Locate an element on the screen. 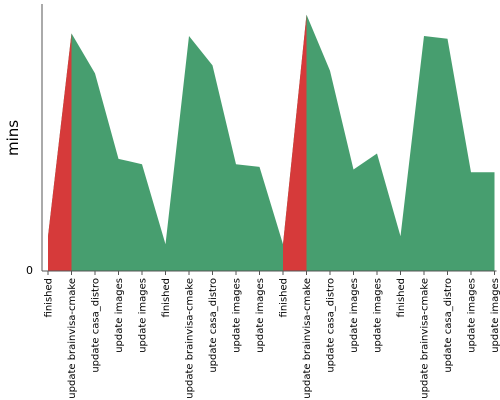 This screenshot has height=400, width=500. y-axis-label: mins is located at coordinates (13, 138).